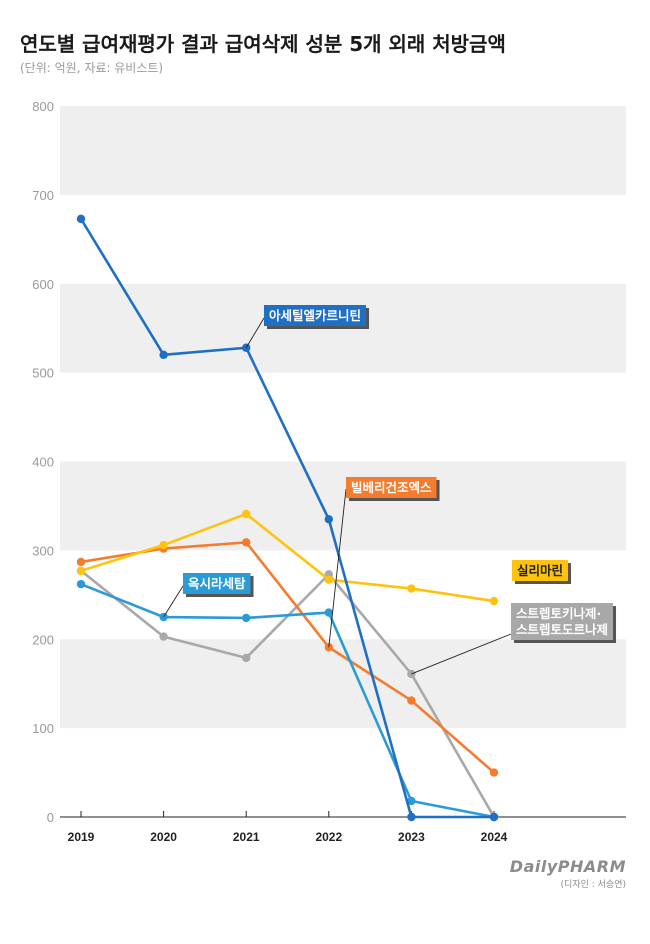 This screenshot has width=650, height=944. Describe the element at coordinates (43, 728) in the screenshot. I see `y-tick-label: 100` at that location.